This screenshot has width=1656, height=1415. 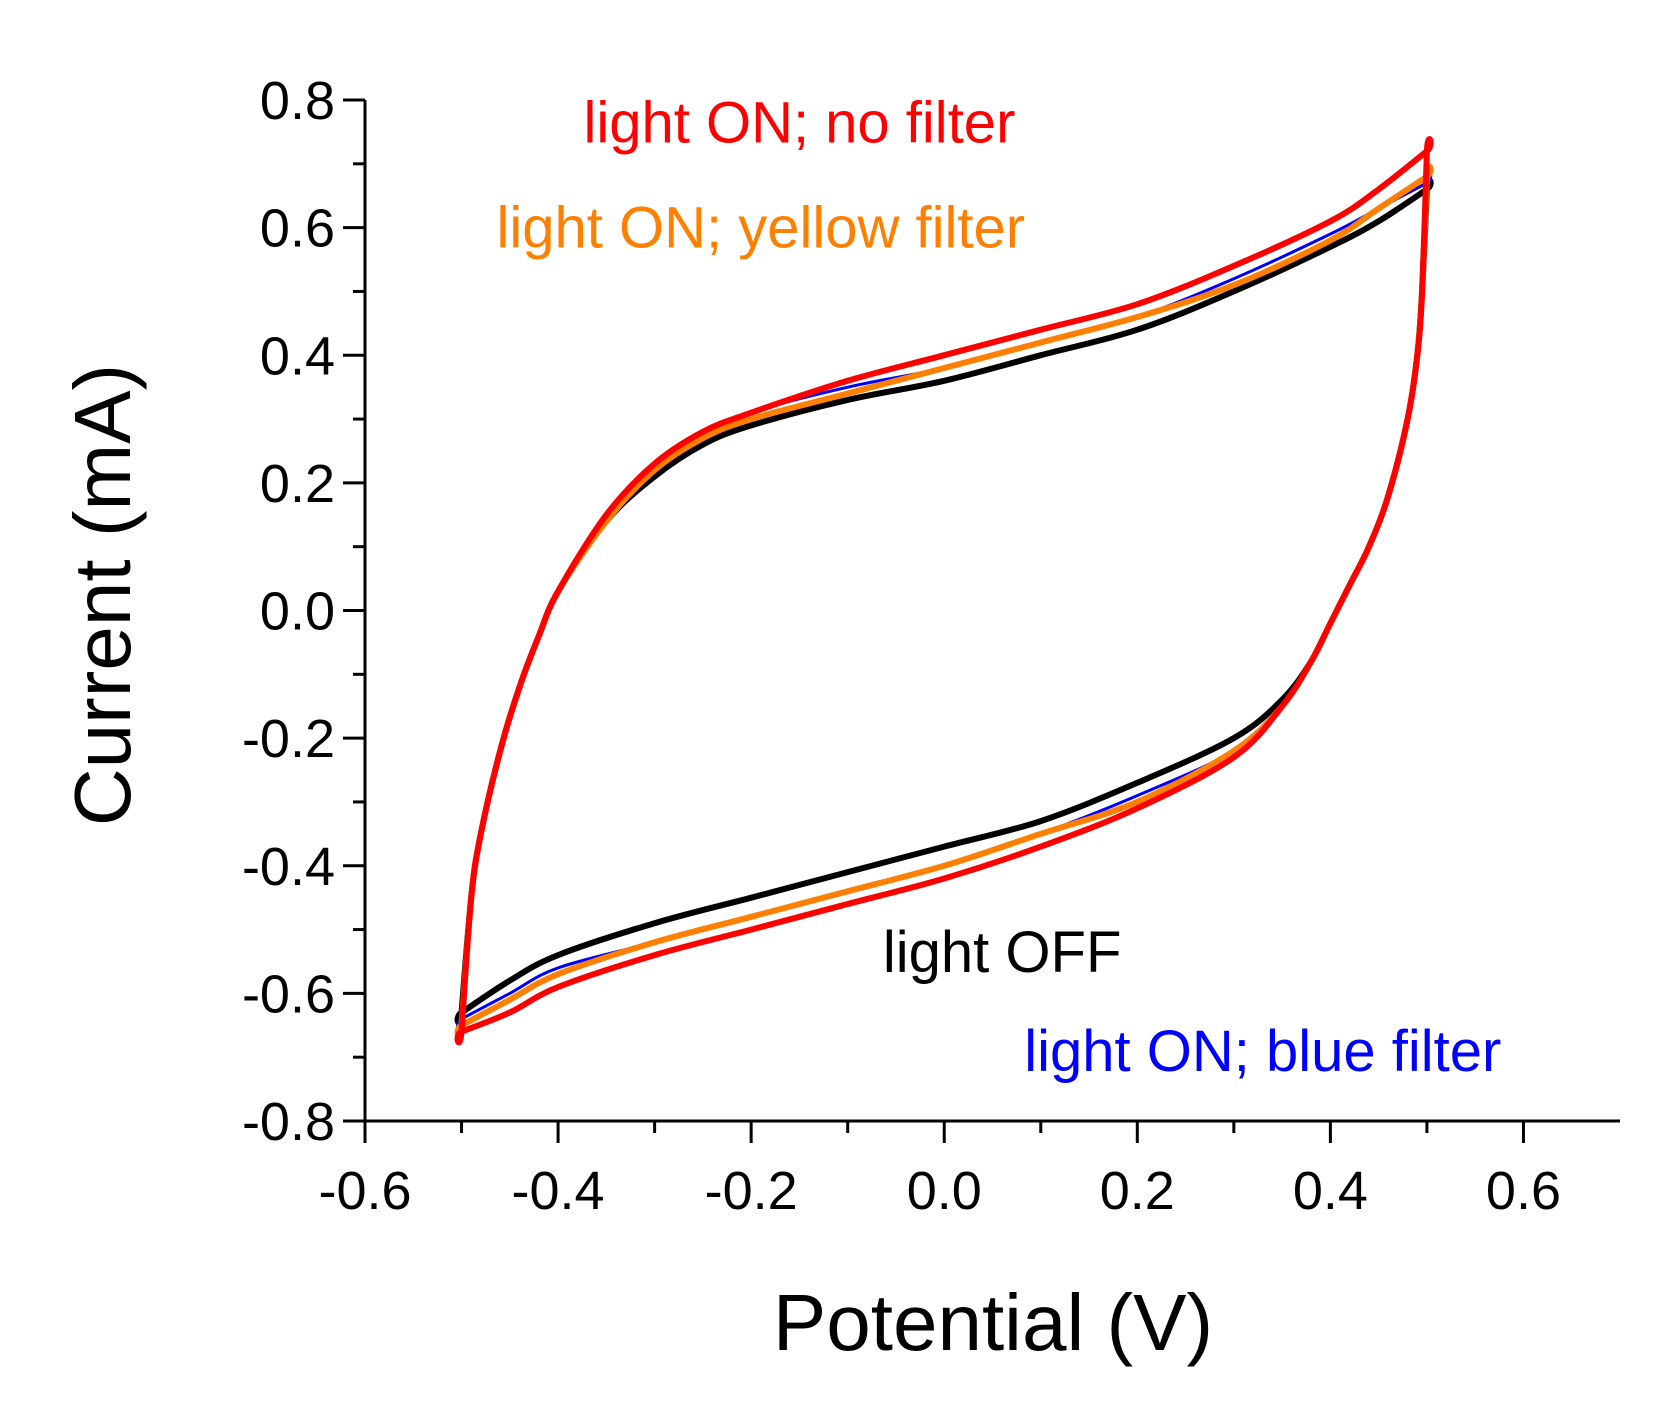 What do you see at coordinates (288, 739) in the screenshot?
I see `y-tick-label: -0.2` at bounding box center [288, 739].